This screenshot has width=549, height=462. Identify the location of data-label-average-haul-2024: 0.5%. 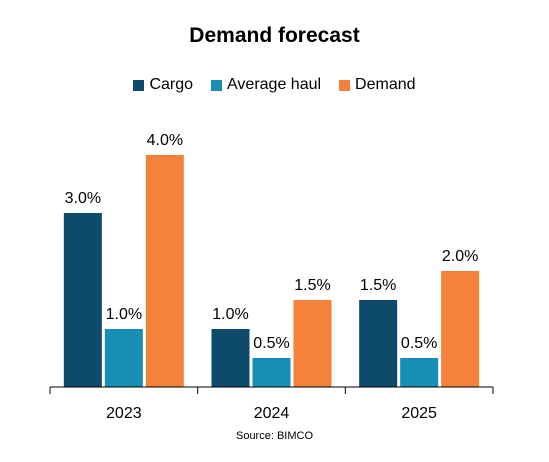
(271, 343).